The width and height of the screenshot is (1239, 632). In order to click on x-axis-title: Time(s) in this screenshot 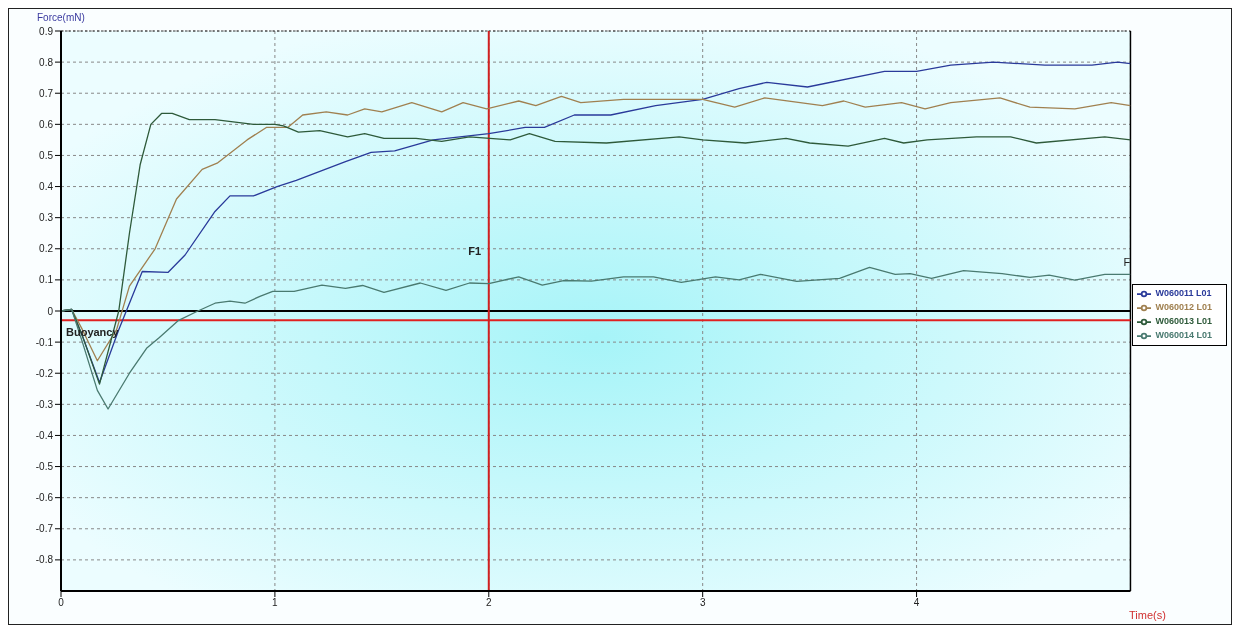, I will do `click(1147, 615)`.